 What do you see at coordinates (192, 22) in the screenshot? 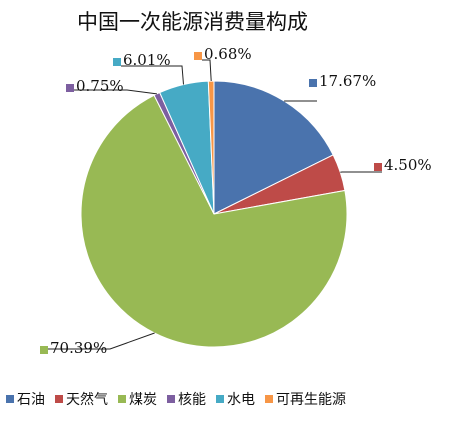
I see `chart-title: 中国一次能源消费量构成` at bounding box center [192, 22].